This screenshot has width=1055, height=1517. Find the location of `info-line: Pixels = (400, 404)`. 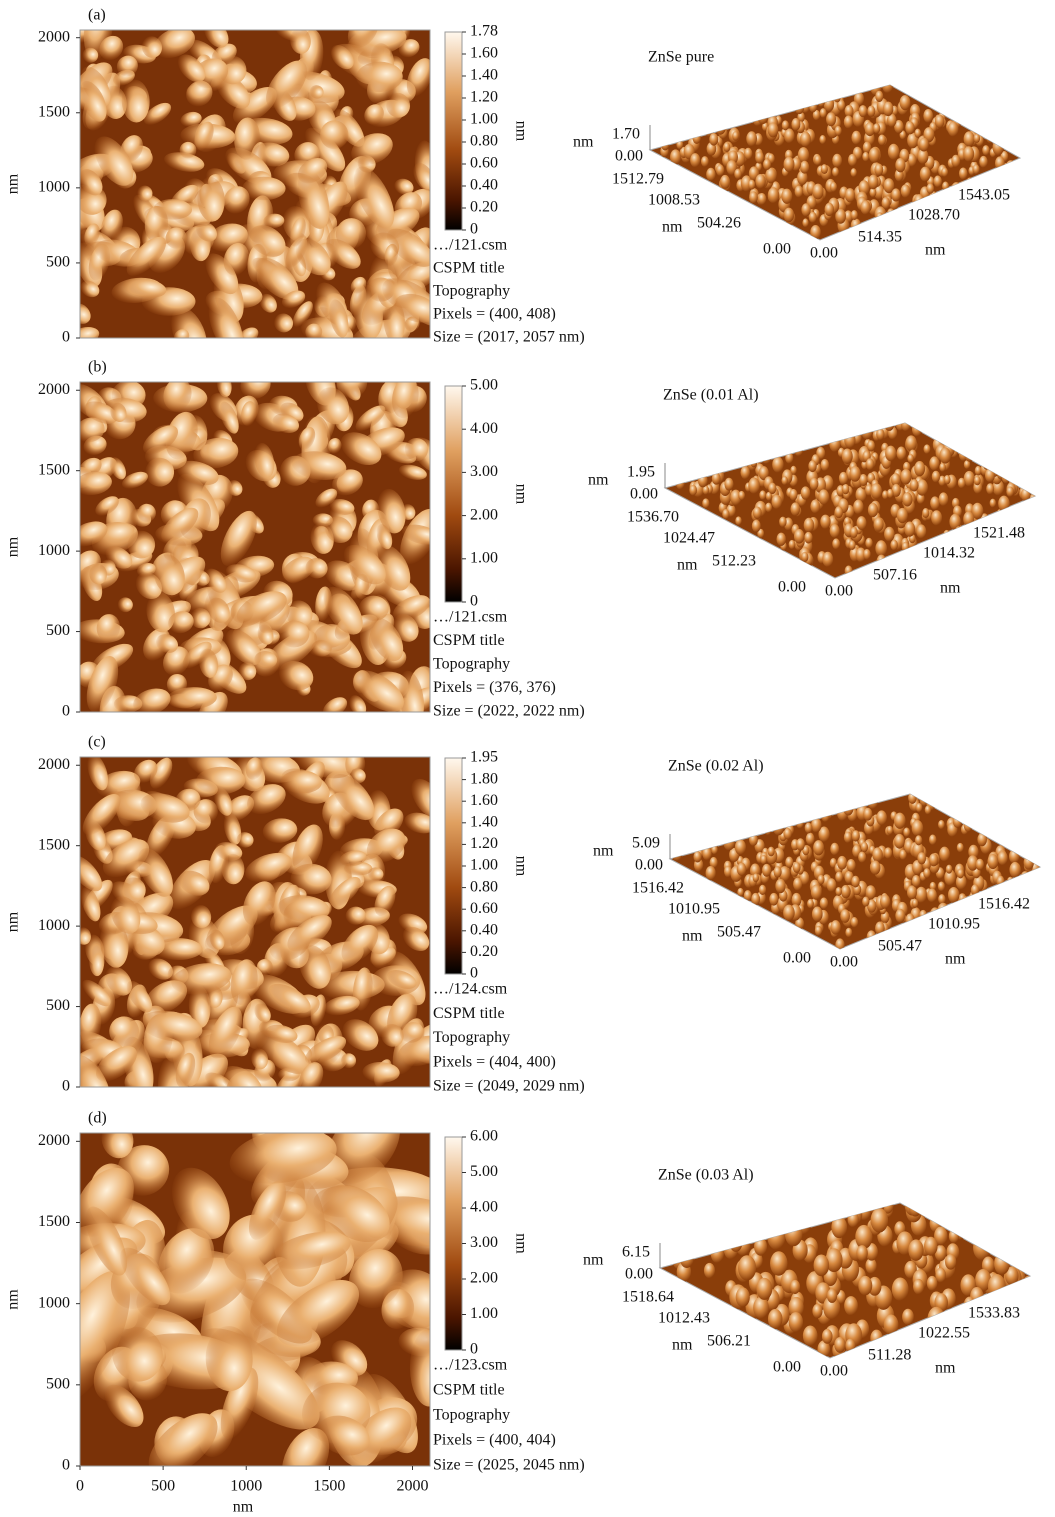

info-line: Pixels = (400, 404) is located at coordinates (494, 1440).